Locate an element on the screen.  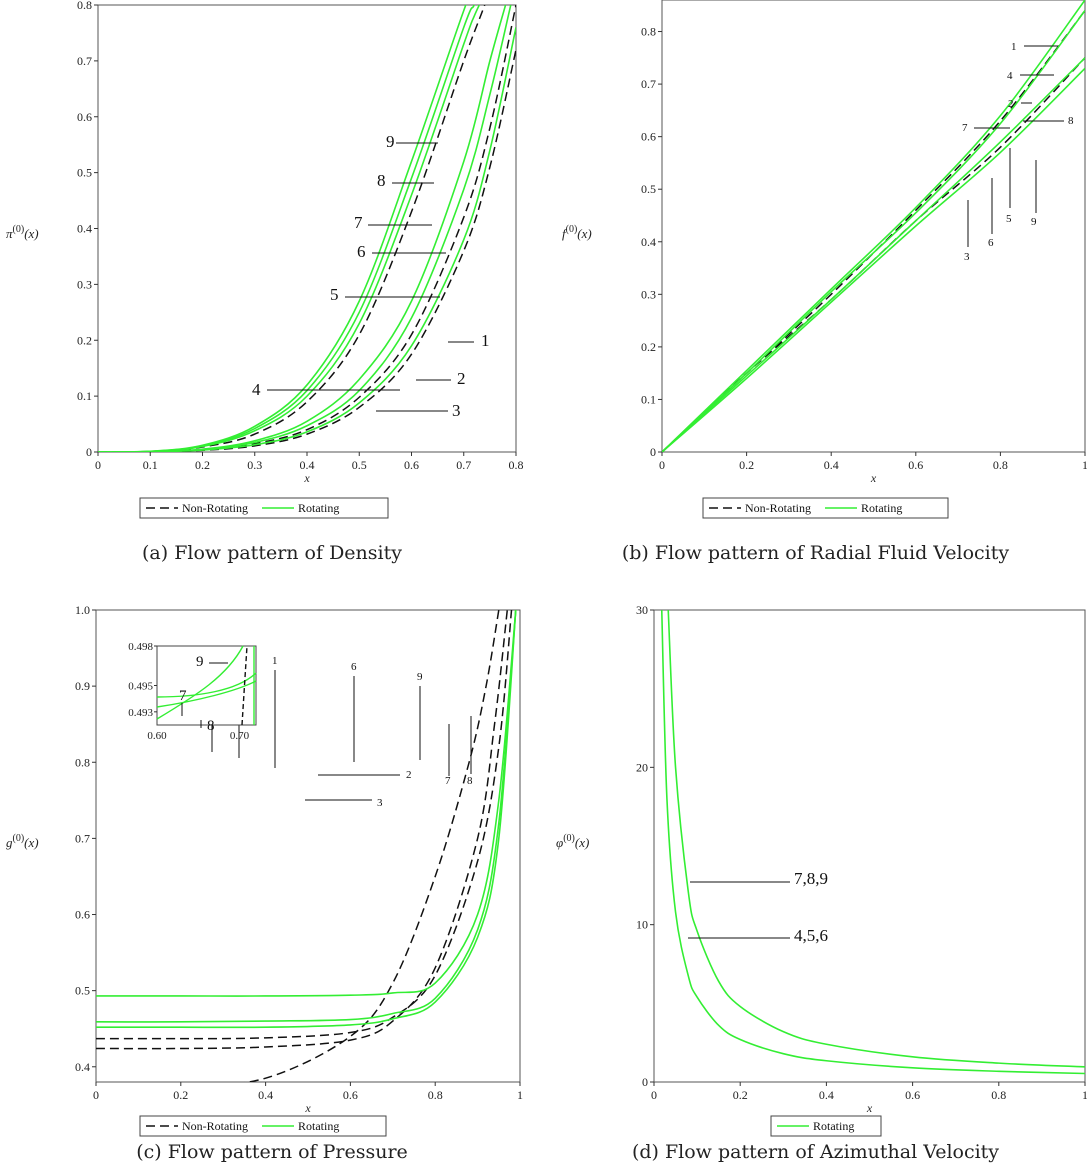
inset-annotation-label: 8 is located at coordinates (211, 726).